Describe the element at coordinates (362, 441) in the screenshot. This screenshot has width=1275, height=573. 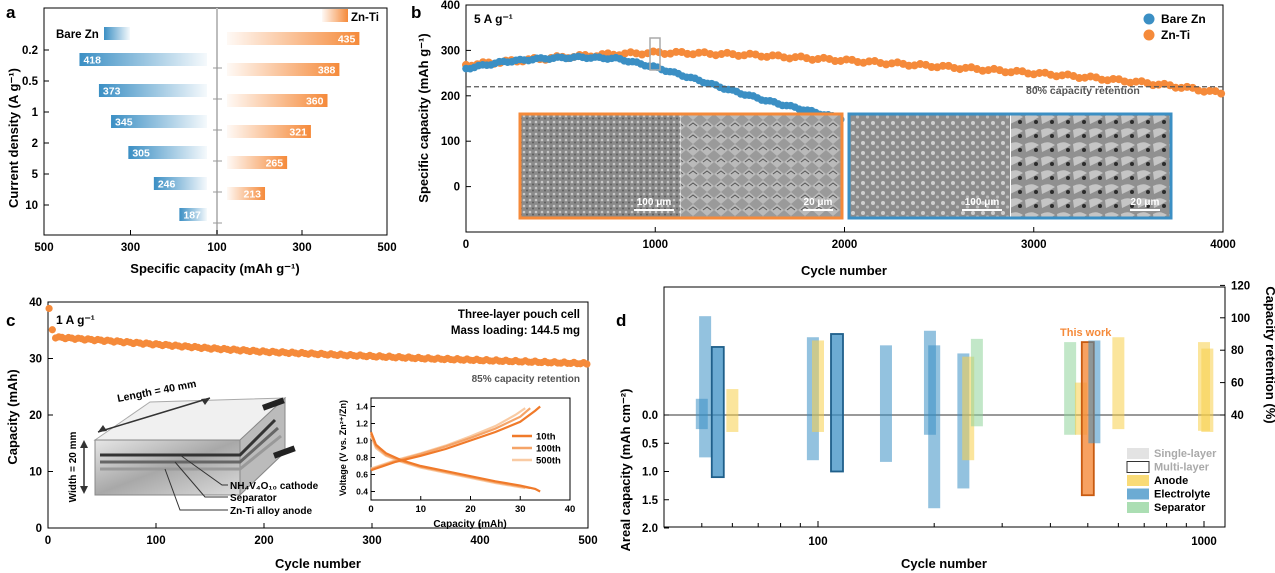
I see `inset-y-tick-label: 1.0` at that location.